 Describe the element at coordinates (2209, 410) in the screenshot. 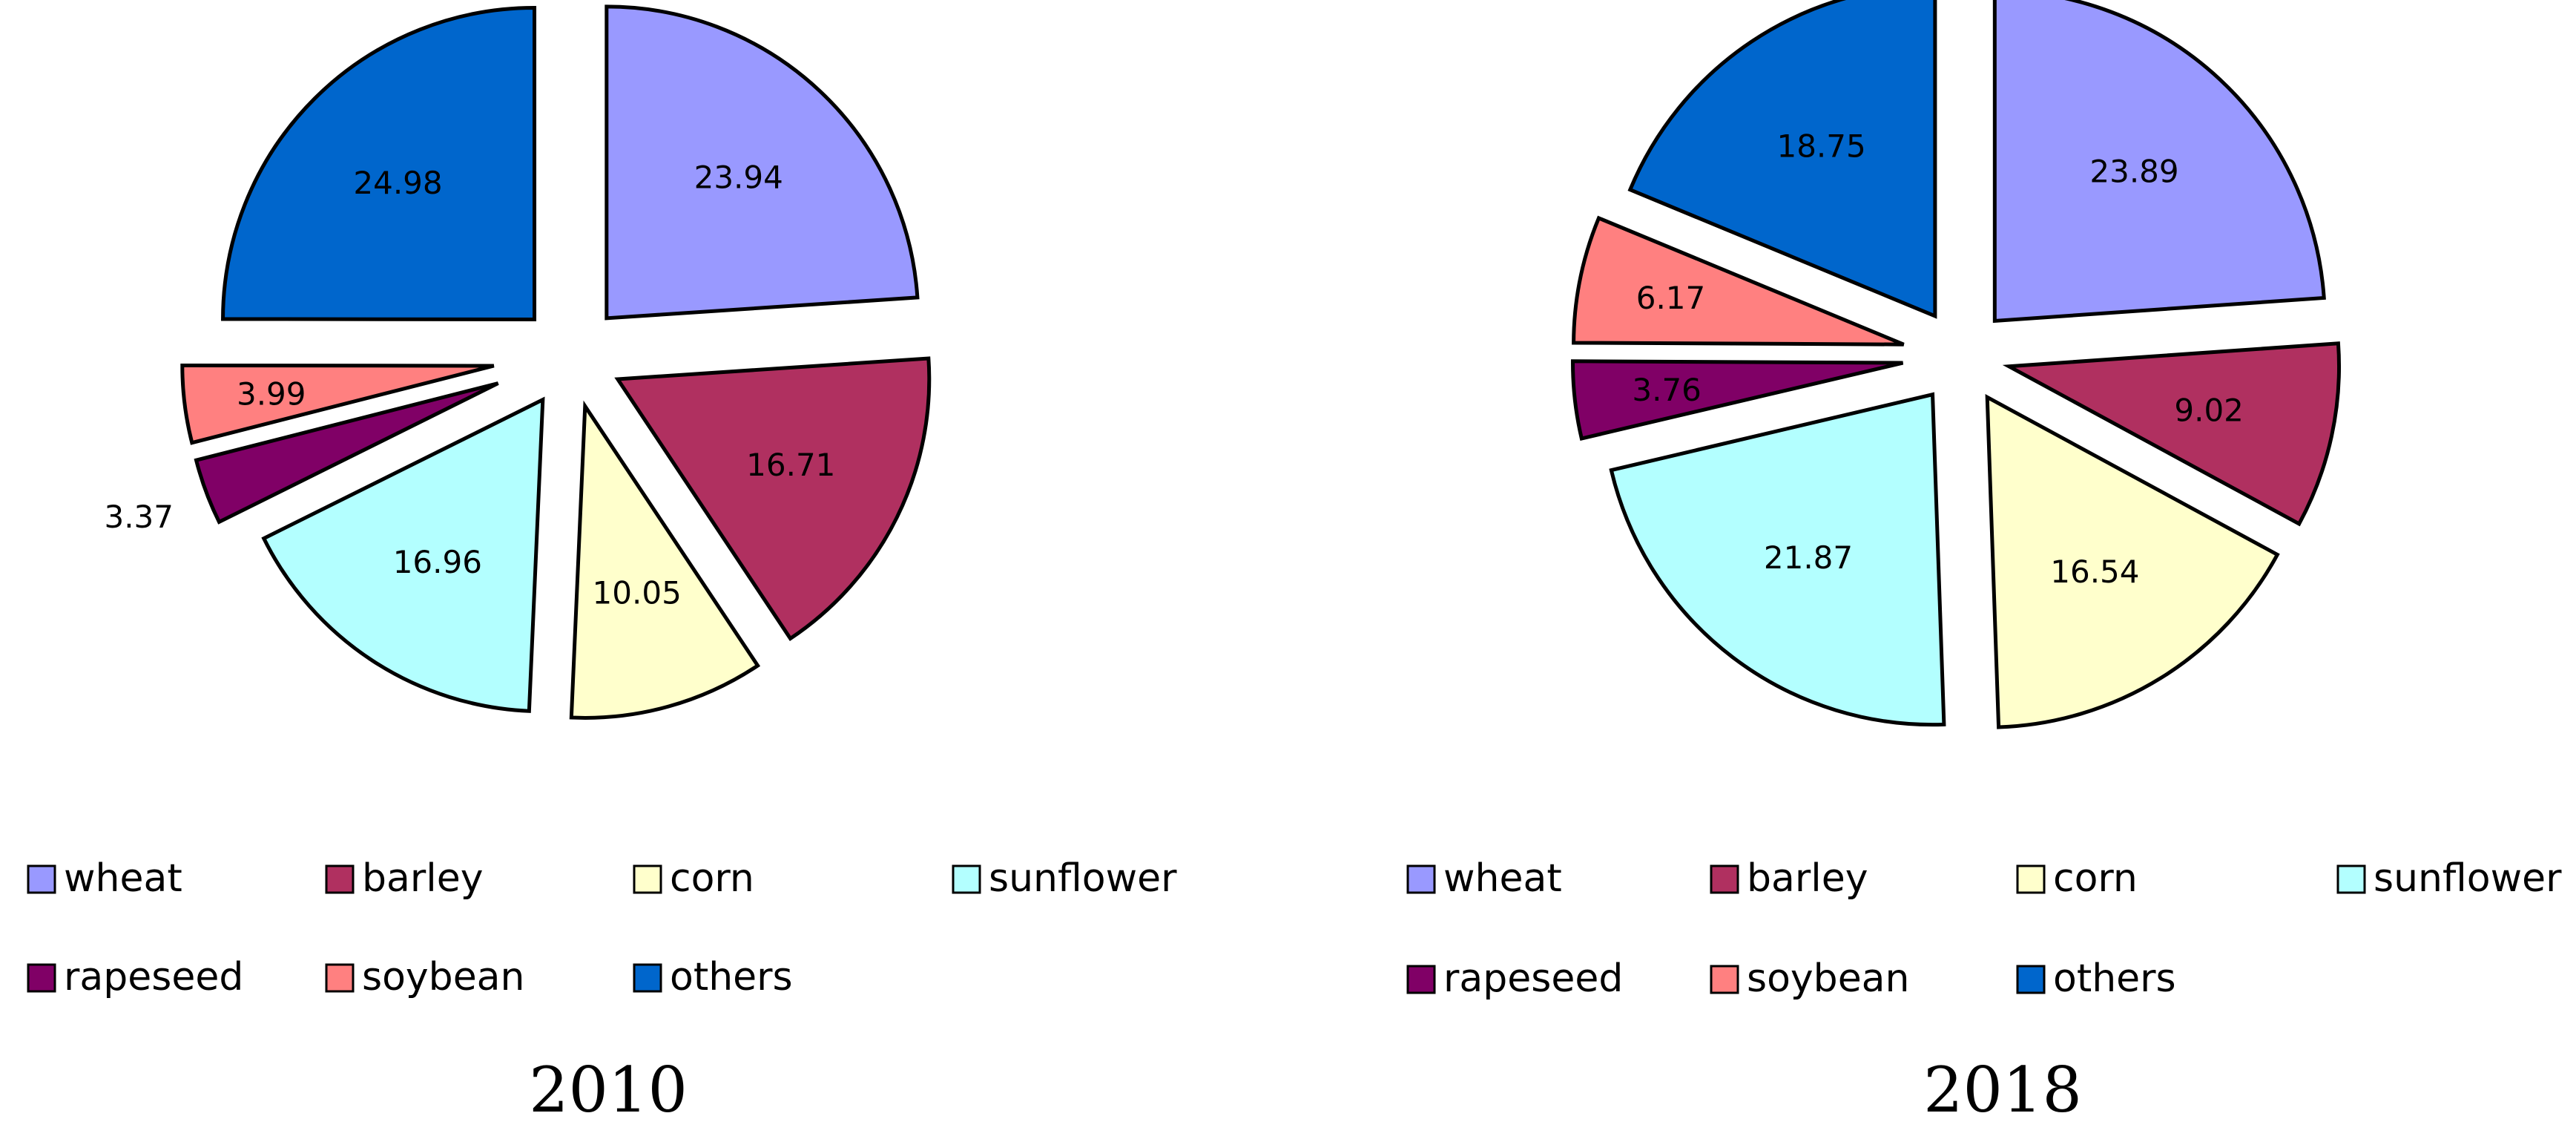

I see `slice-value-label: 9.02` at that location.